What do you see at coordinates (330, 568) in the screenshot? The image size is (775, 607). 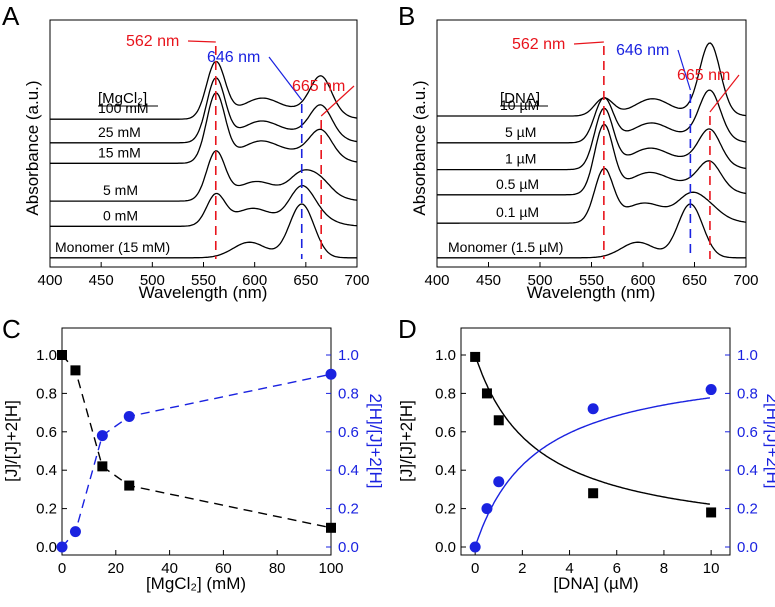 I see `x-tick-label-c-100: 100` at bounding box center [330, 568].